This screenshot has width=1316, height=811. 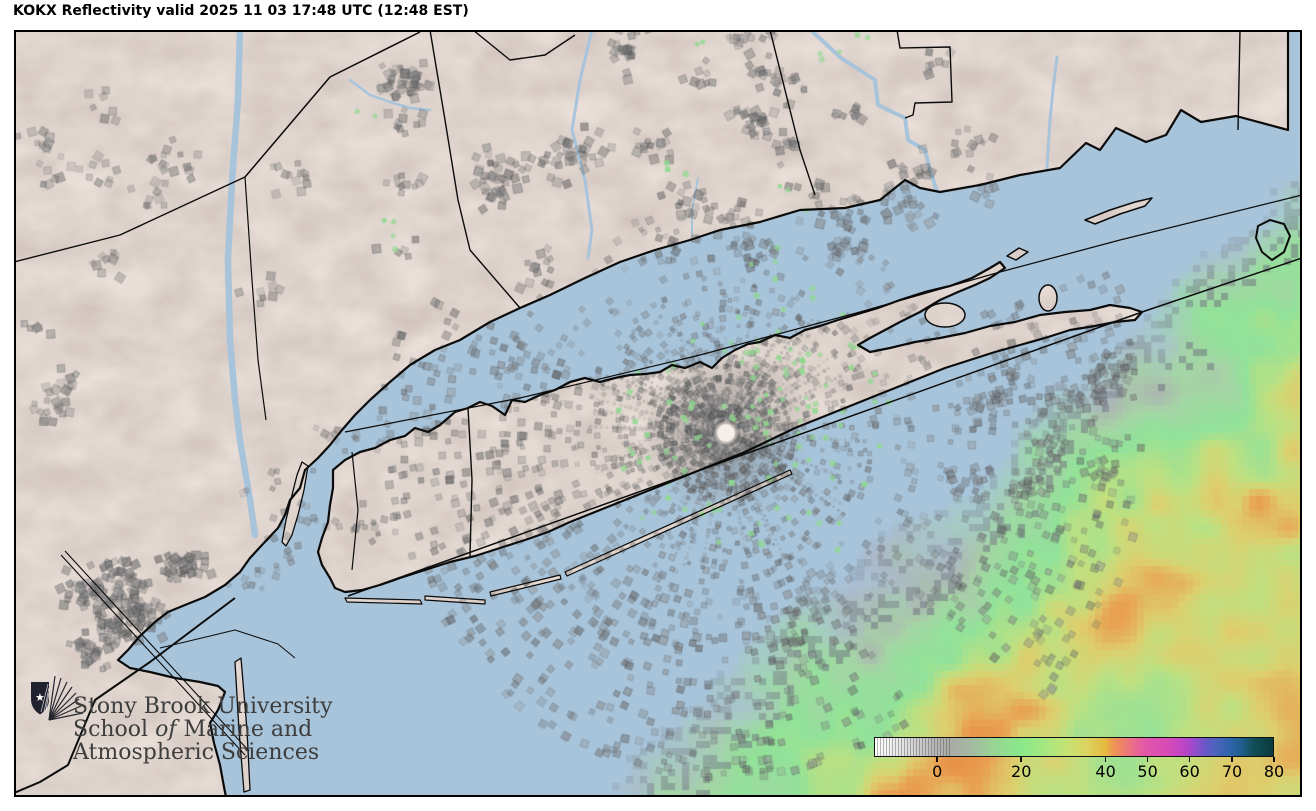 I want to click on colorbar-tick-label: 40, so click(x=1105, y=771).